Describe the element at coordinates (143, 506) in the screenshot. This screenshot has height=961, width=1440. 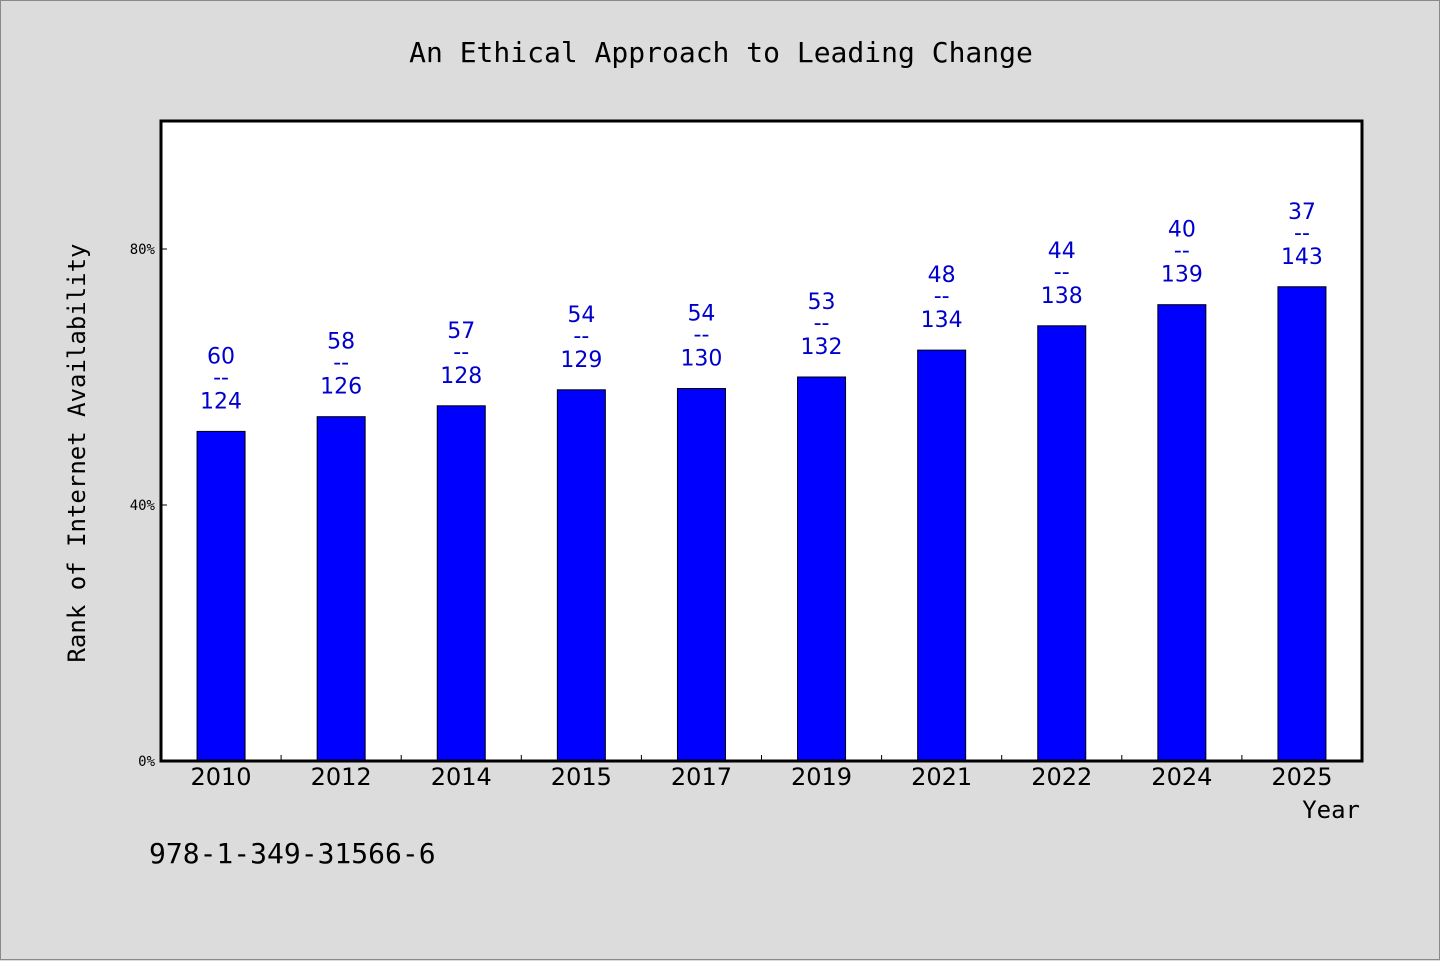
I see `y-tick-label-40: 40%` at that location.